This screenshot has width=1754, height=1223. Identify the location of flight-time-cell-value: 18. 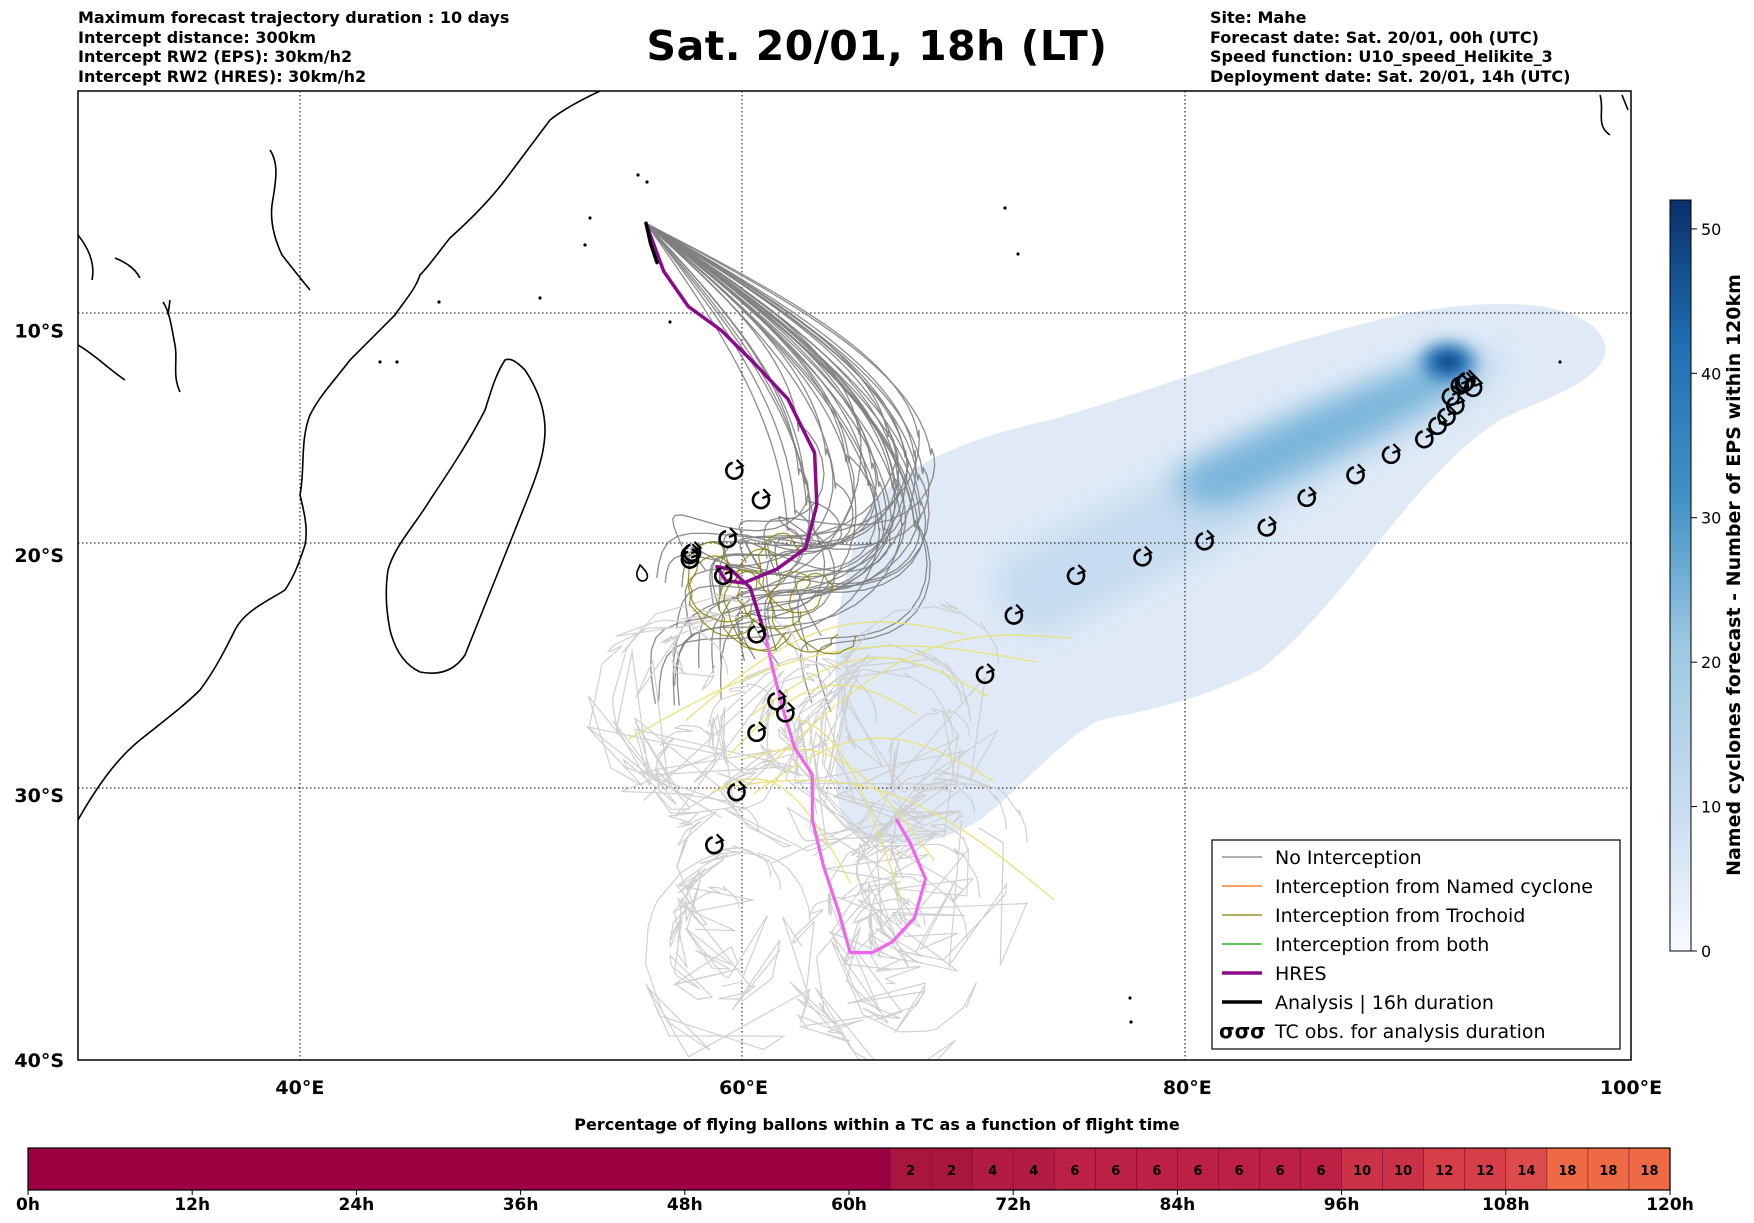
(1649, 1171).